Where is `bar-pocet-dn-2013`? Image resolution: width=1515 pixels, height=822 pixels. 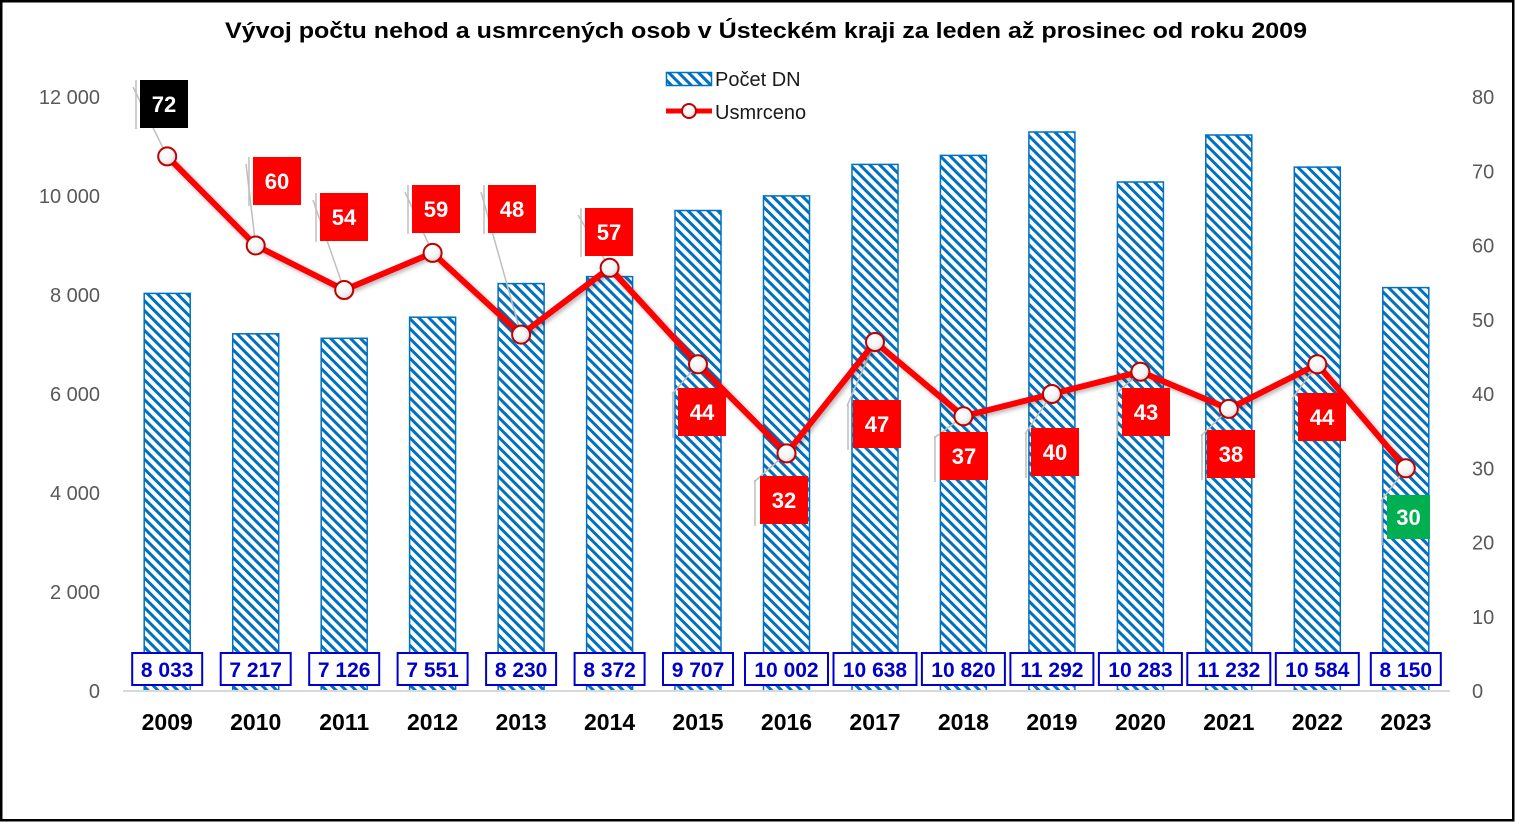
bar-pocet-dn-2013 is located at coordinates (521, 487).